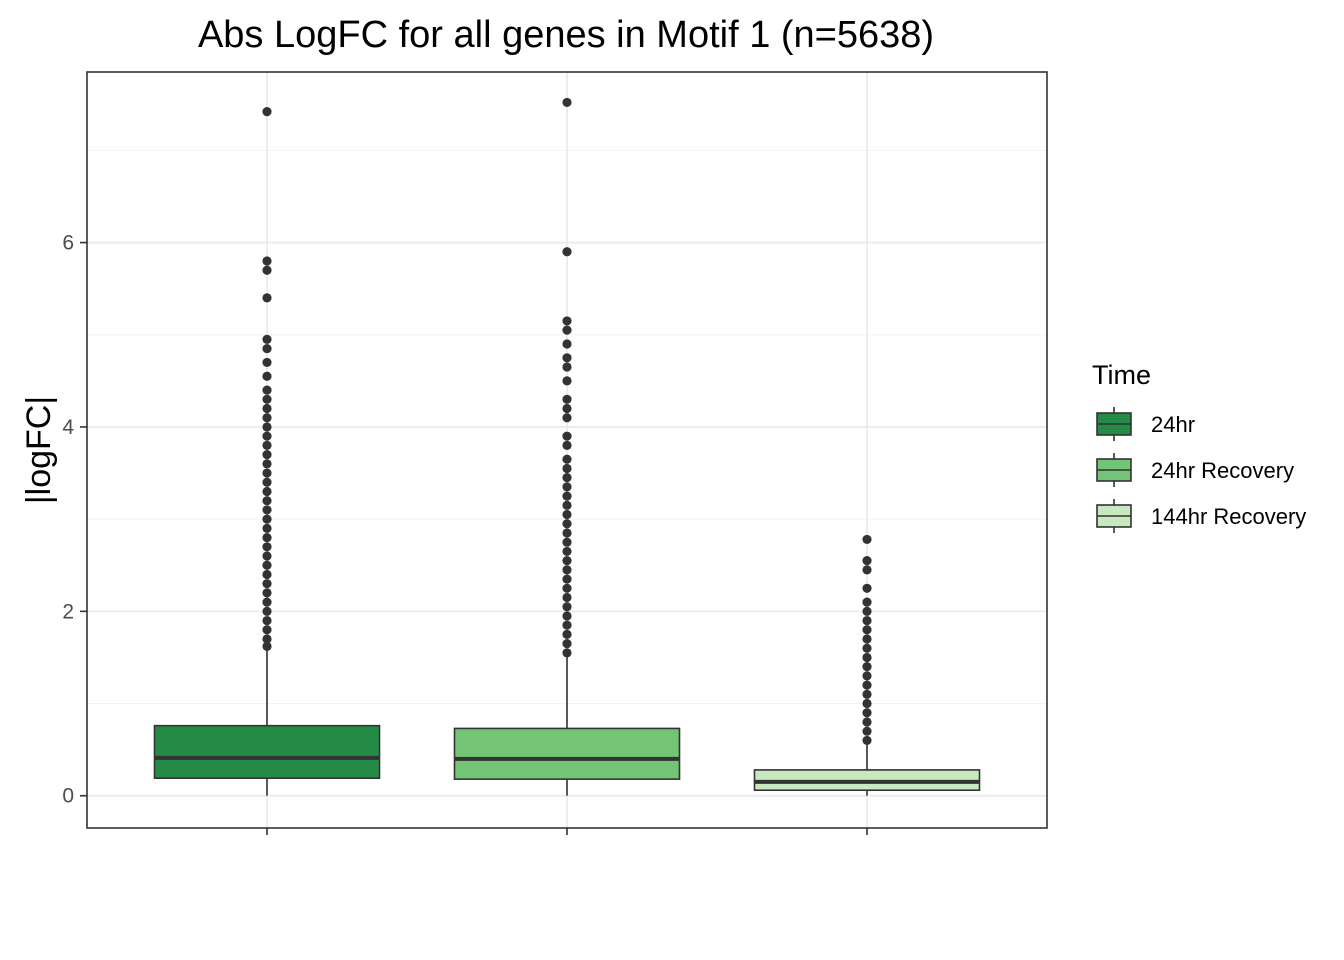 This screenshot has width=1344, height=960. Describe the element at coordinates (1173, 424) in the screenshot. I see `legend-label: 24hr` at that location.